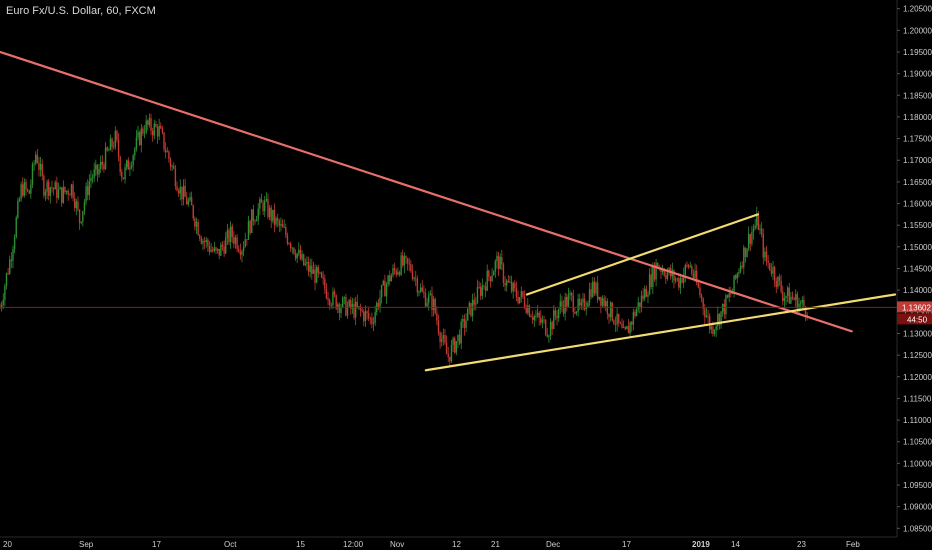  I want to click on price-tick-label: 1.13000, so click(917, 333).